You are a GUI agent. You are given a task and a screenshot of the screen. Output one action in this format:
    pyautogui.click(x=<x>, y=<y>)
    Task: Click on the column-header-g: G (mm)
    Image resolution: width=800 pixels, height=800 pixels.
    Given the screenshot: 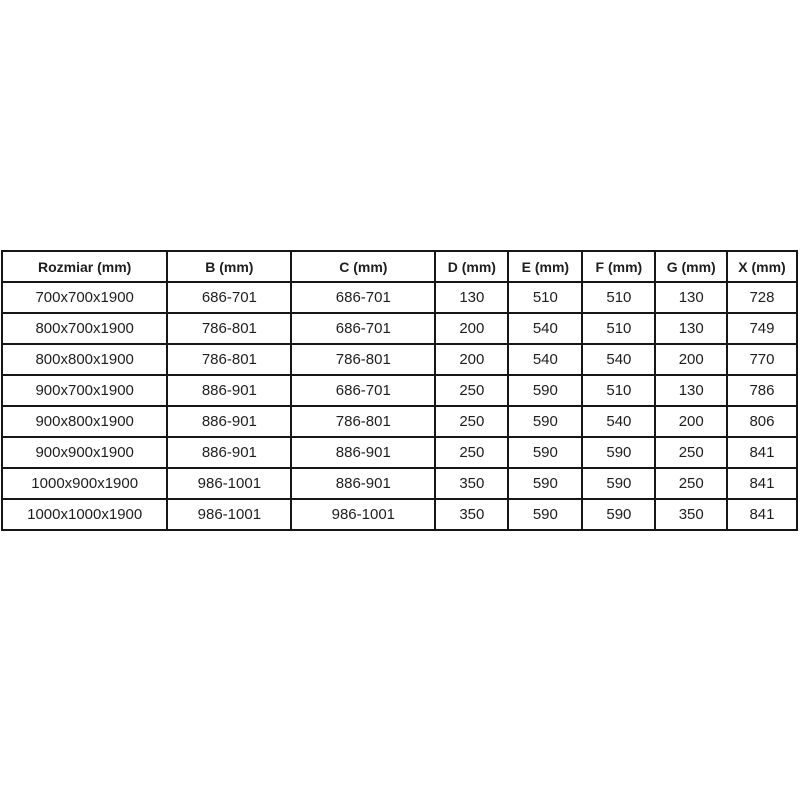 What is the action you would take?
    pyautogui.click(x=691, y=266)
    